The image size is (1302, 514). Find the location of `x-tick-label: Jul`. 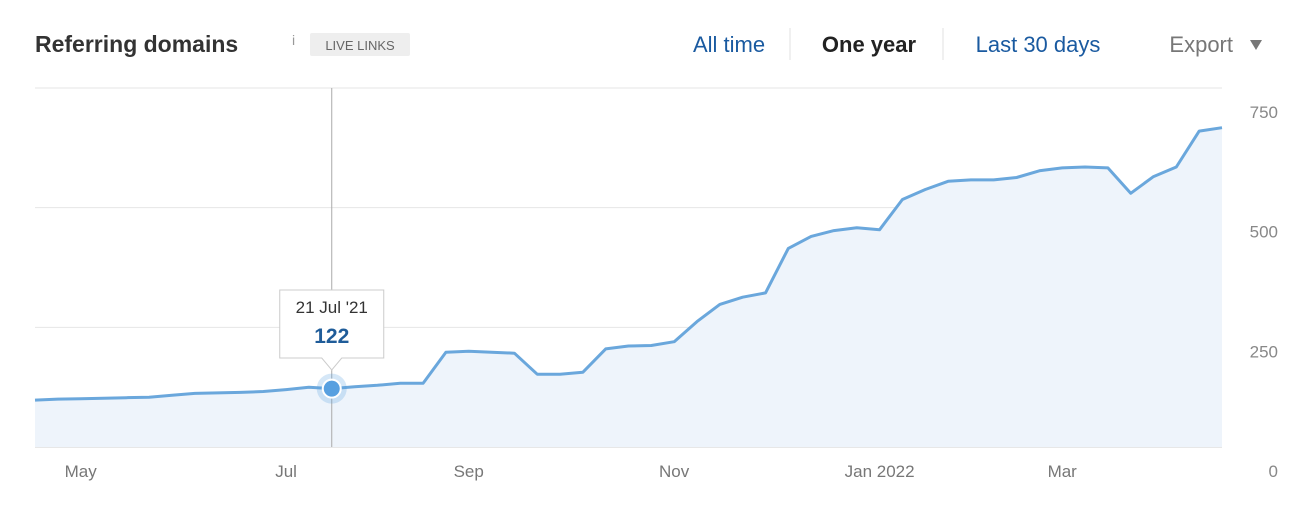

x-tick-label: Jul is located at coordinates (286, 471).